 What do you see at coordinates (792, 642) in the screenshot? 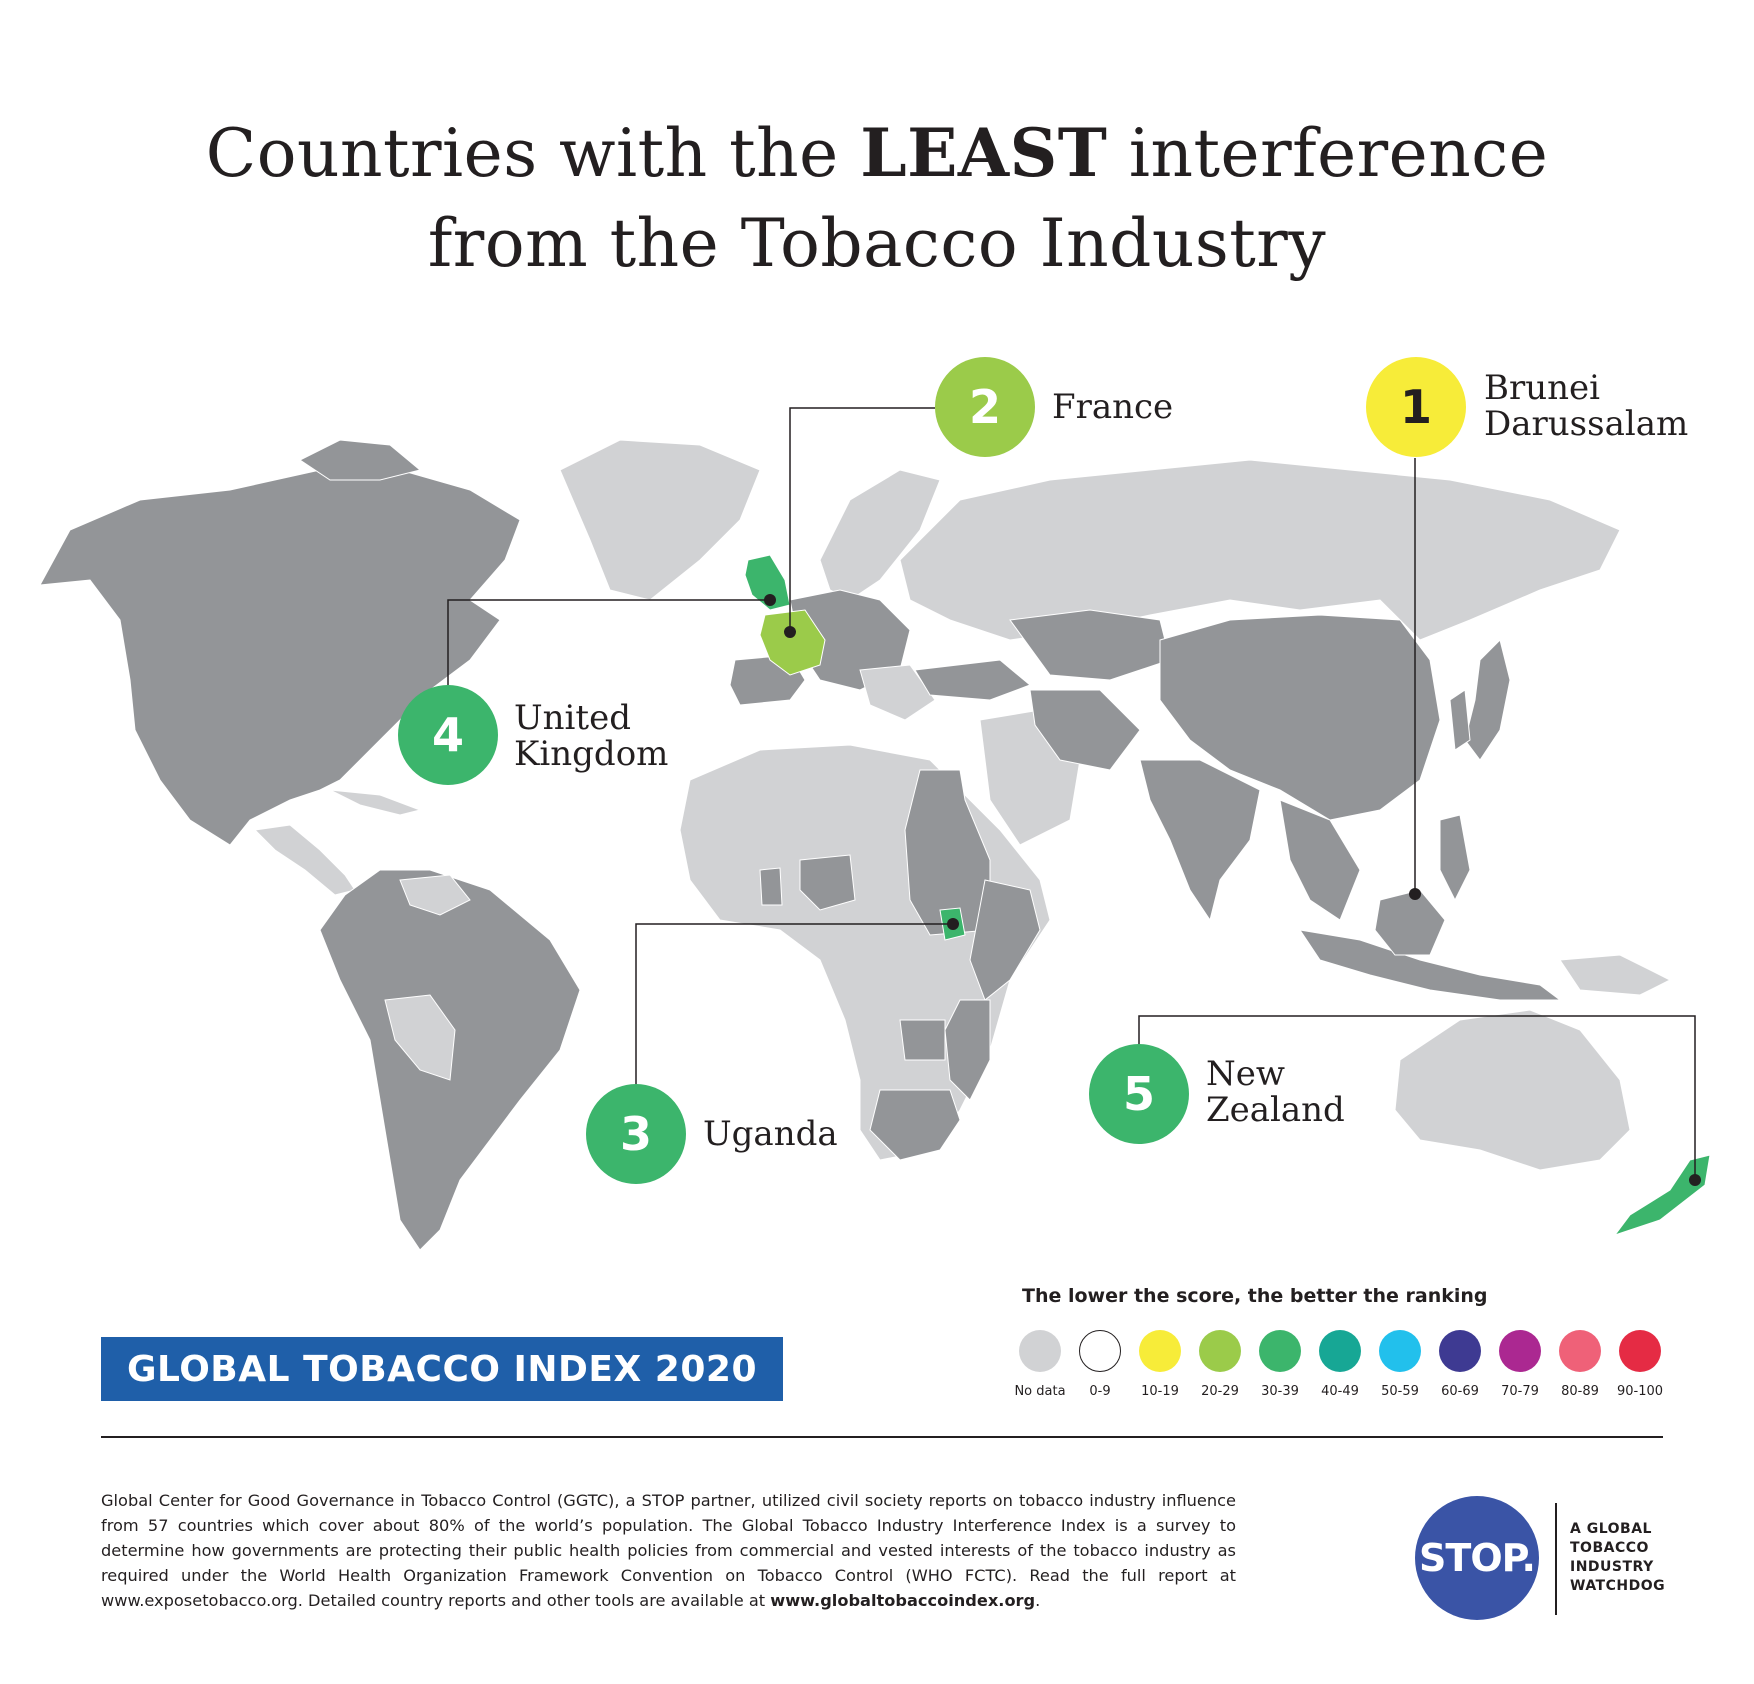
I see `land-france` at bounding box center [792, 642].